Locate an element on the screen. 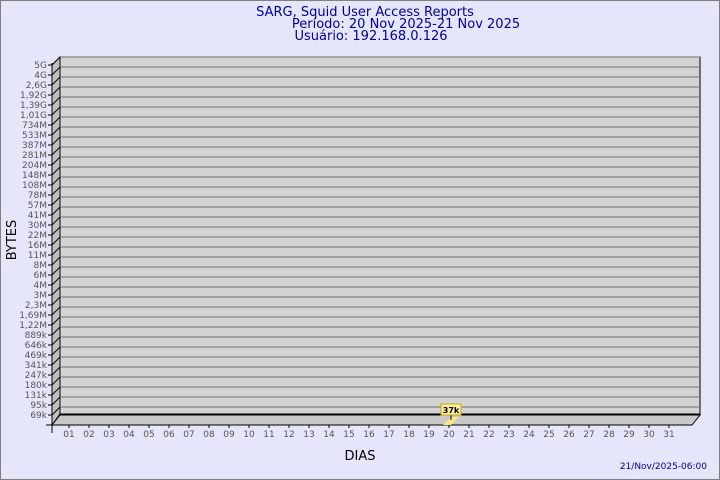 This screenshot has width=720, height=480. y-tick-label: 4G is located at coordinates (40, 76).